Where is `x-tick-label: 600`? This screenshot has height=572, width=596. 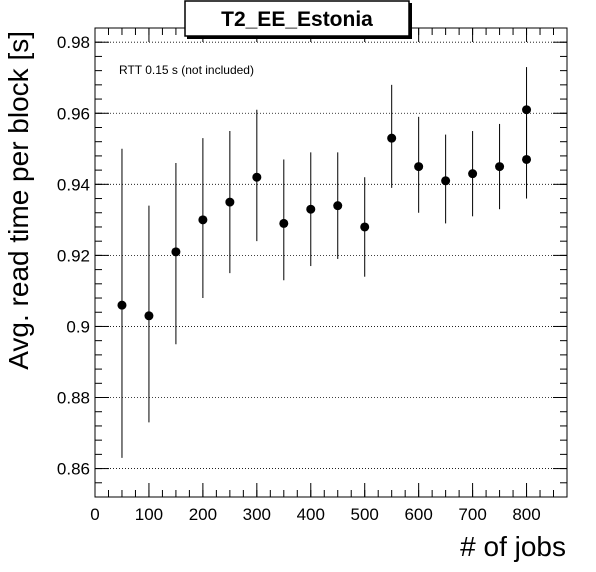
x-tick-label: 600 is located at coordinates (418, 514).